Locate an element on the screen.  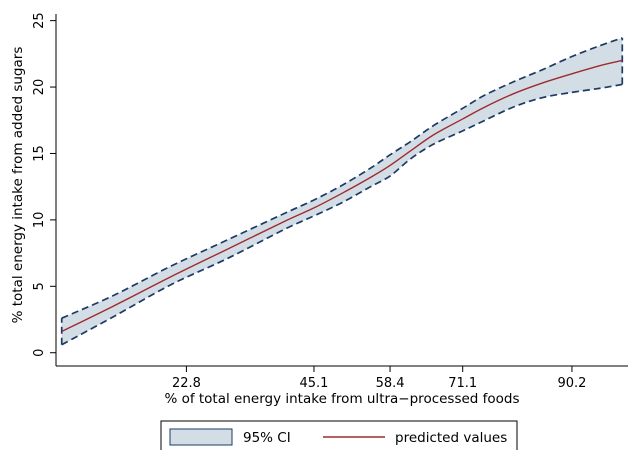
y-tick-label: 5 is located at coordinates (39, 286).